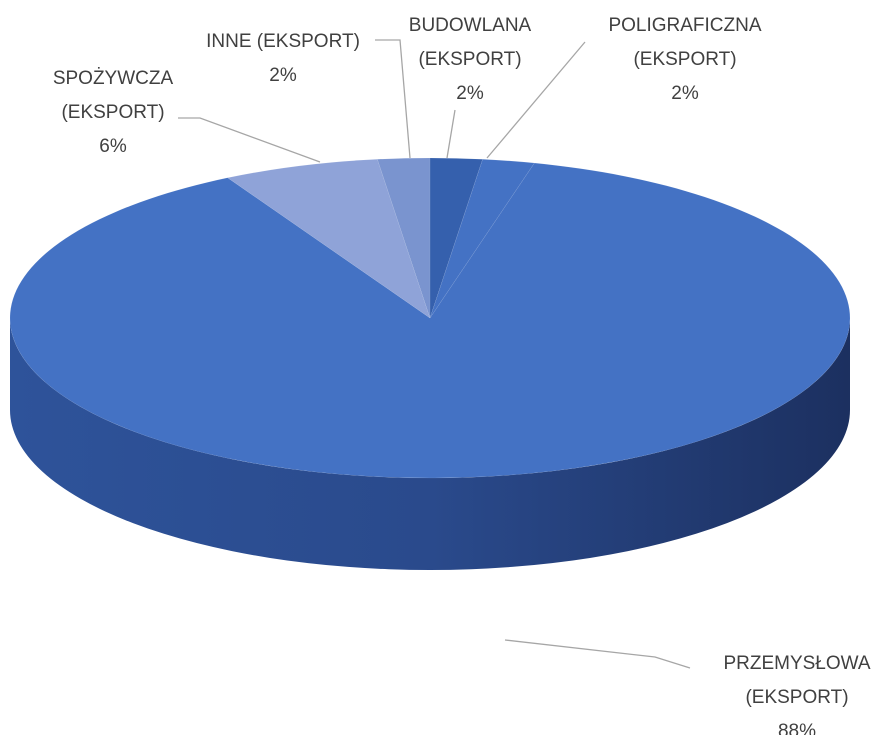  What do you see at coordinates (470, 42) in the screenshot?
I see `category-label: BUDOWLANA (EKSPORT)` at bounding box center [470, 42].